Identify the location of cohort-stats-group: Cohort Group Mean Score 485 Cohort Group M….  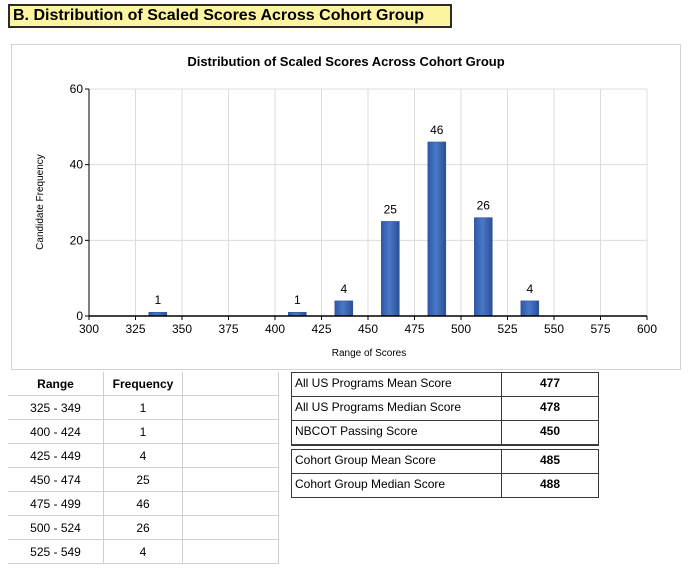
(445, 473).